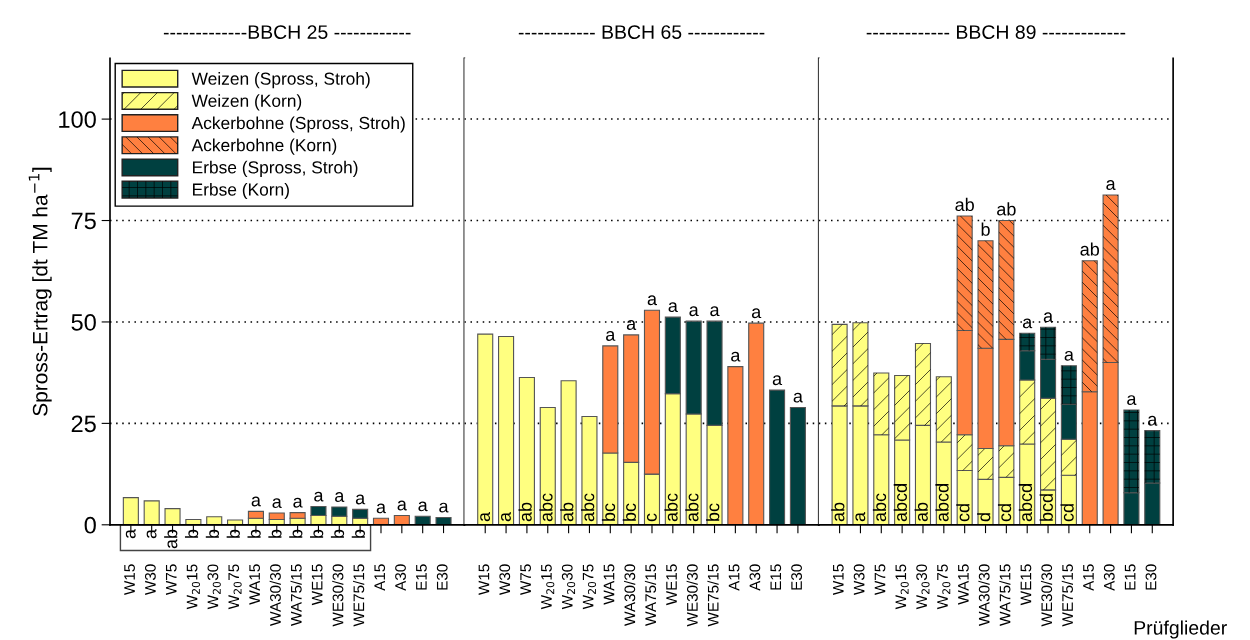  I want to click on annotation: c, so click(651, 517).